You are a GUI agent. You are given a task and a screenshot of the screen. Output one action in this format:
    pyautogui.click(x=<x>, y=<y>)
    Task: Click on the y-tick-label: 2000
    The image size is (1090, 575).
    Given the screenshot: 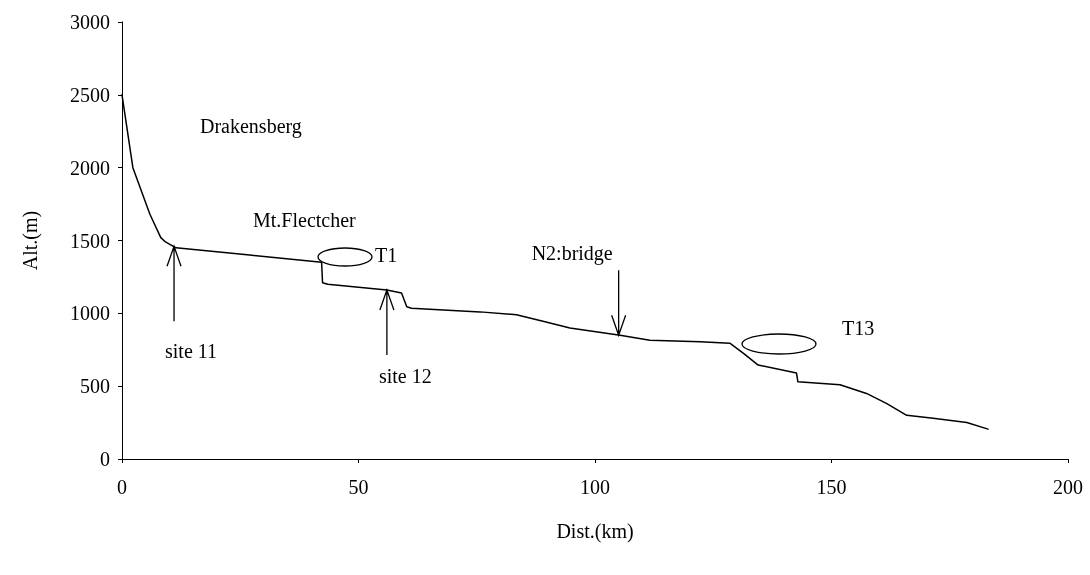 What is the action you would take?
    pyautogui.click(x=90, y=167)
    